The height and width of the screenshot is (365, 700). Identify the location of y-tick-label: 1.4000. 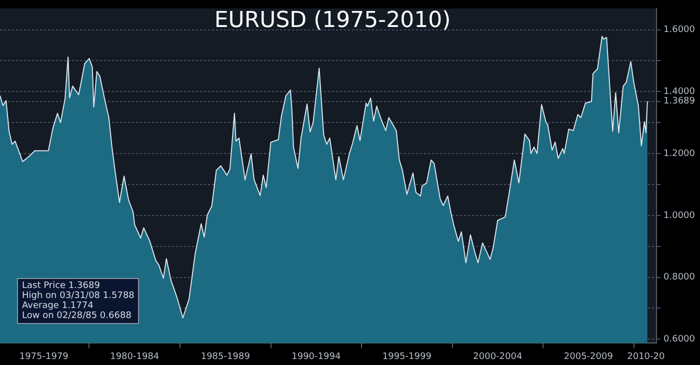
(680, 91).